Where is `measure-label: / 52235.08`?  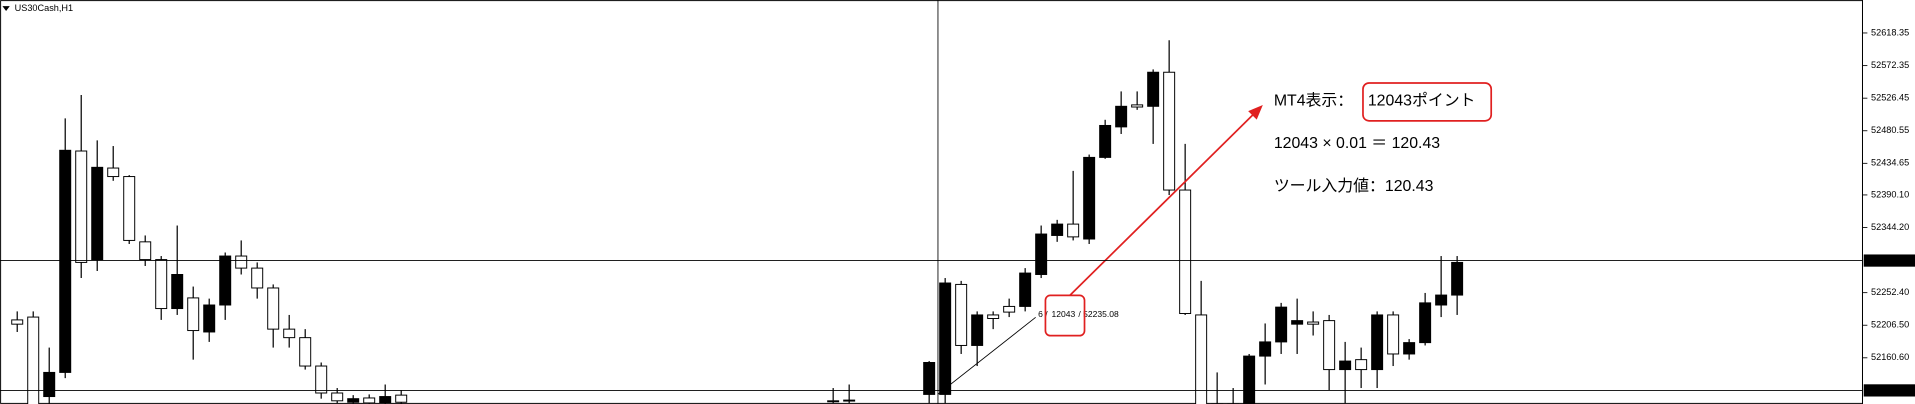
measure-label: / 52235.08 is located at coordinates (1098, 314).